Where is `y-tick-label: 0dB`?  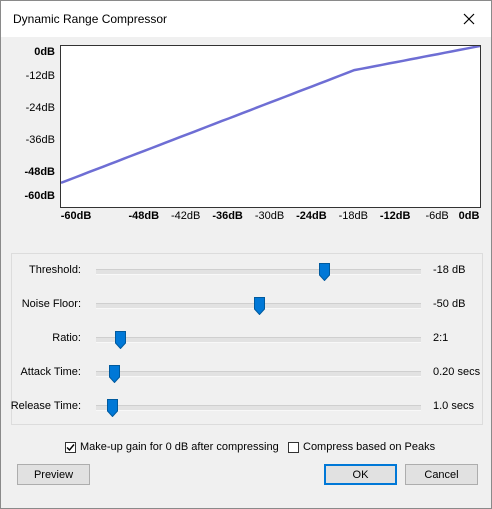
y-tick-label: 0dB is located at coordinates (44, 52).